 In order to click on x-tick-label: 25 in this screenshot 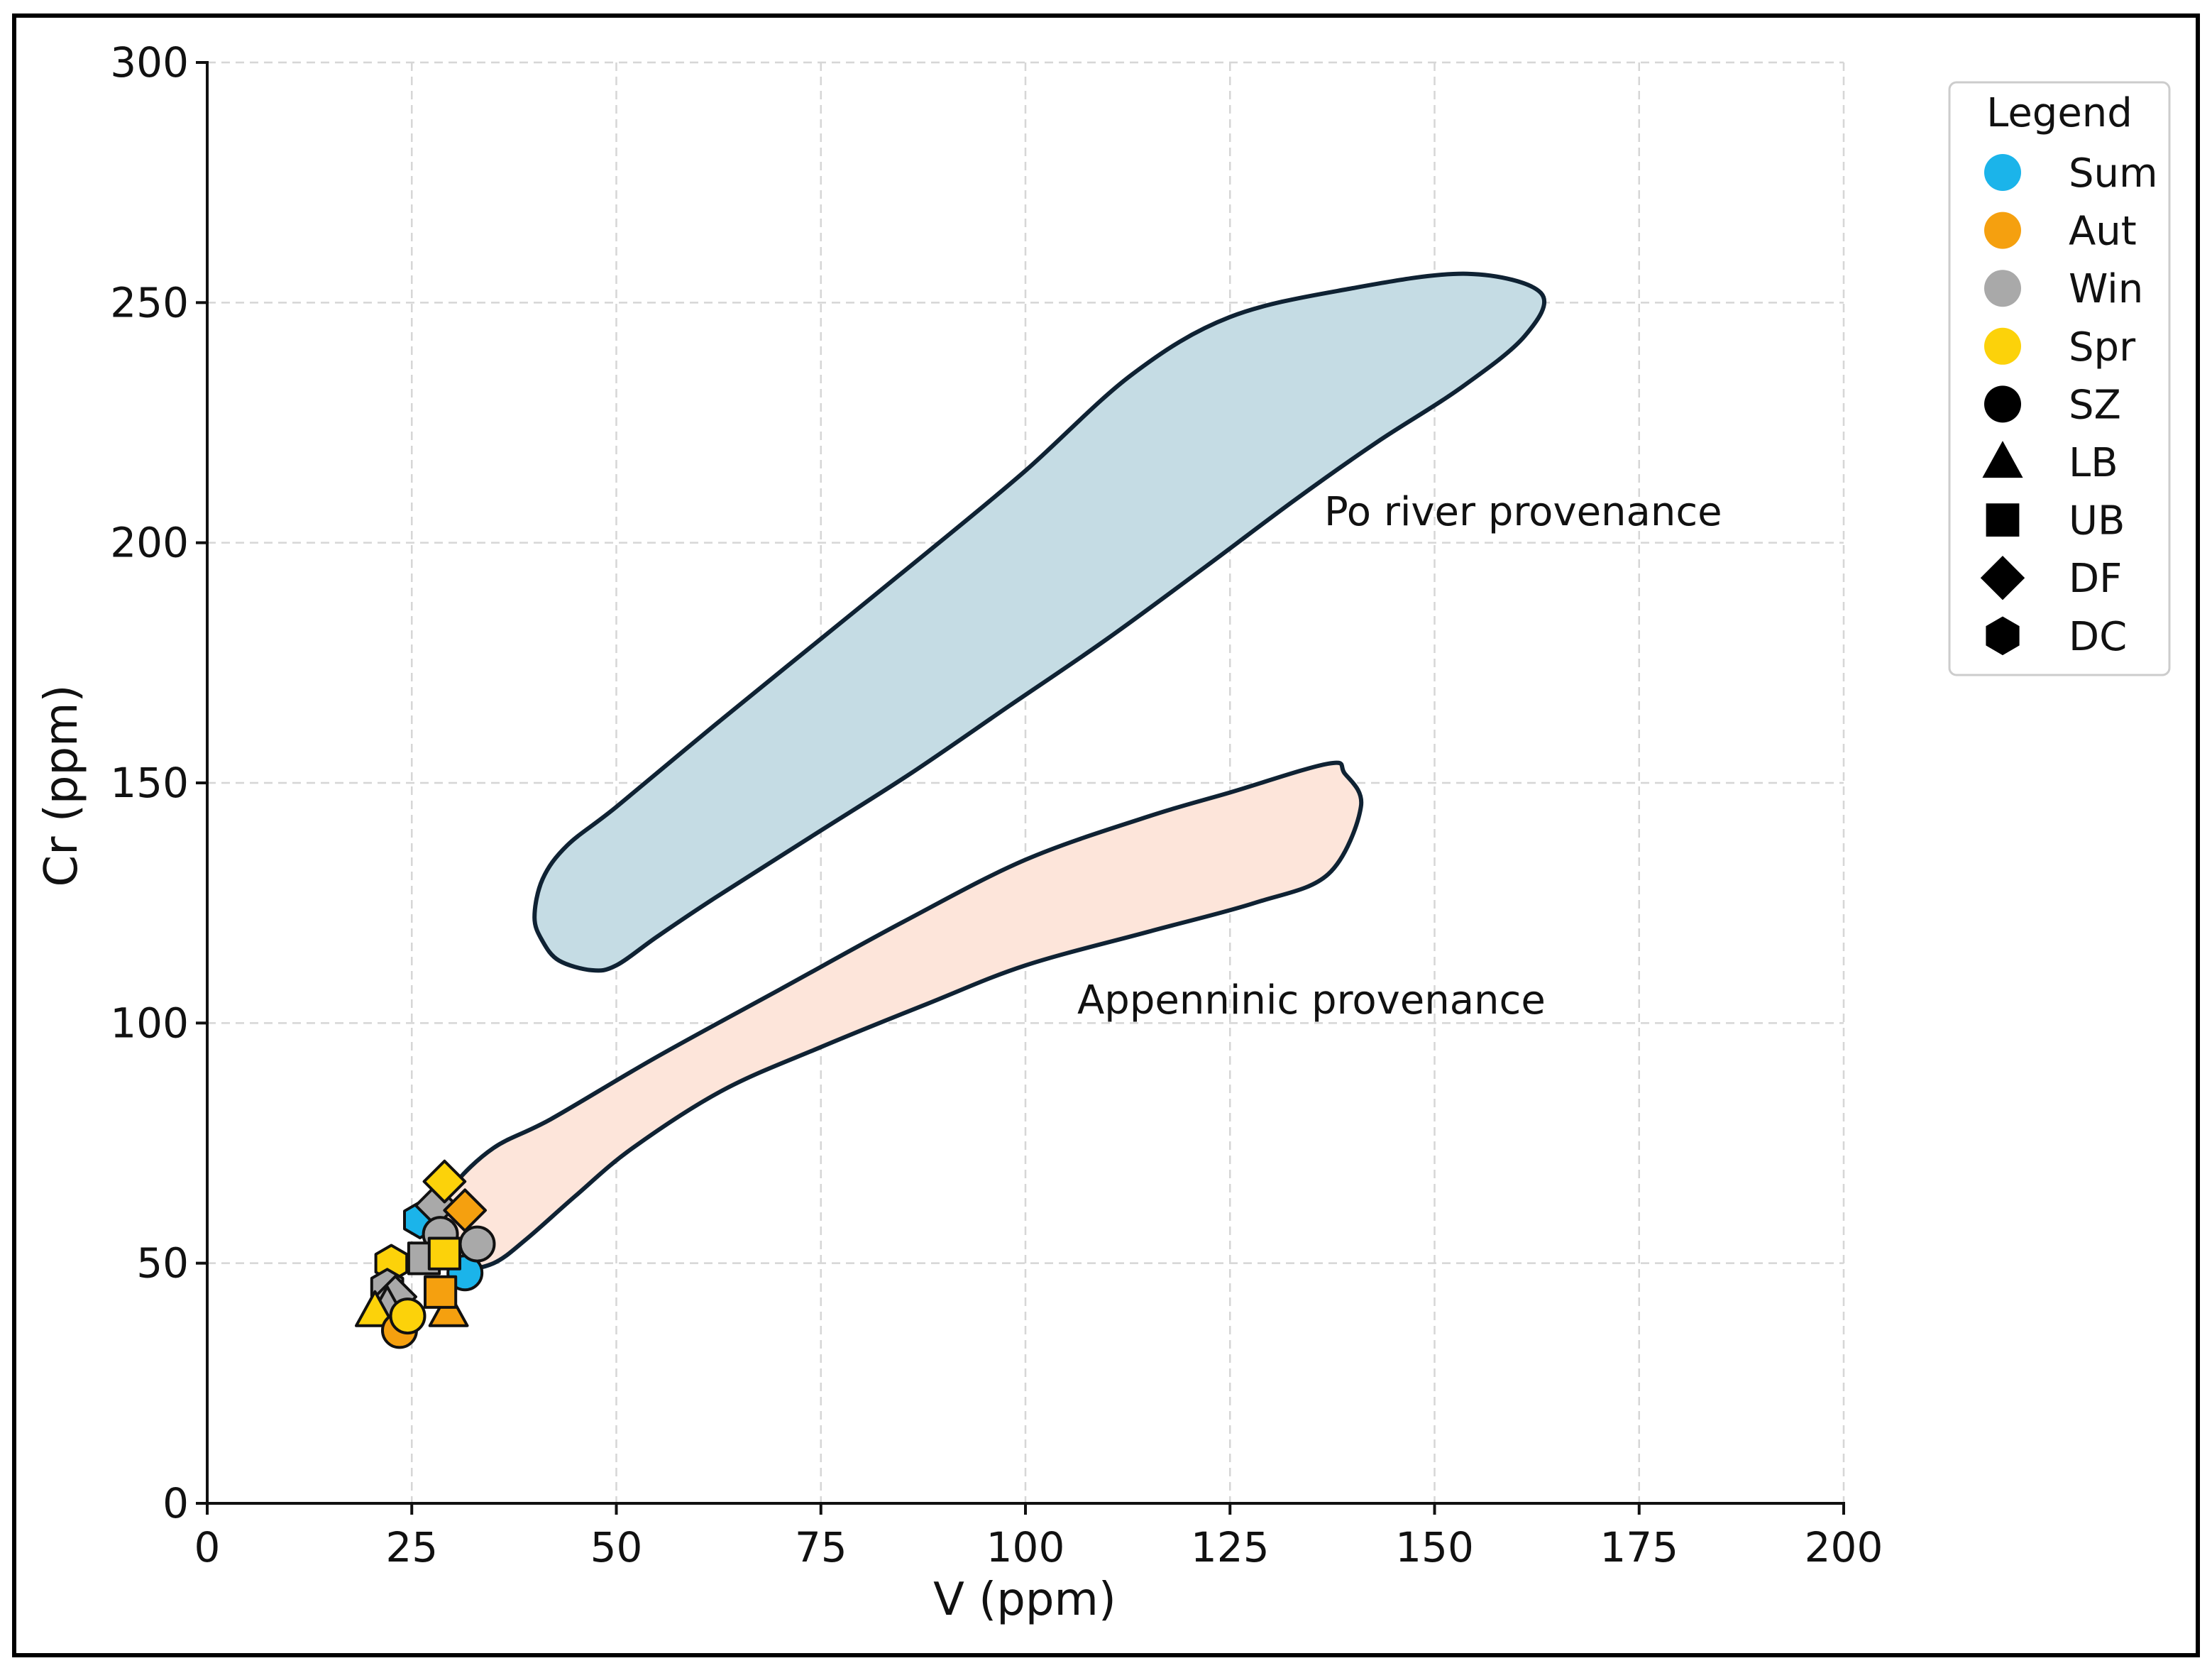, I will do `click(411, 1547)`.